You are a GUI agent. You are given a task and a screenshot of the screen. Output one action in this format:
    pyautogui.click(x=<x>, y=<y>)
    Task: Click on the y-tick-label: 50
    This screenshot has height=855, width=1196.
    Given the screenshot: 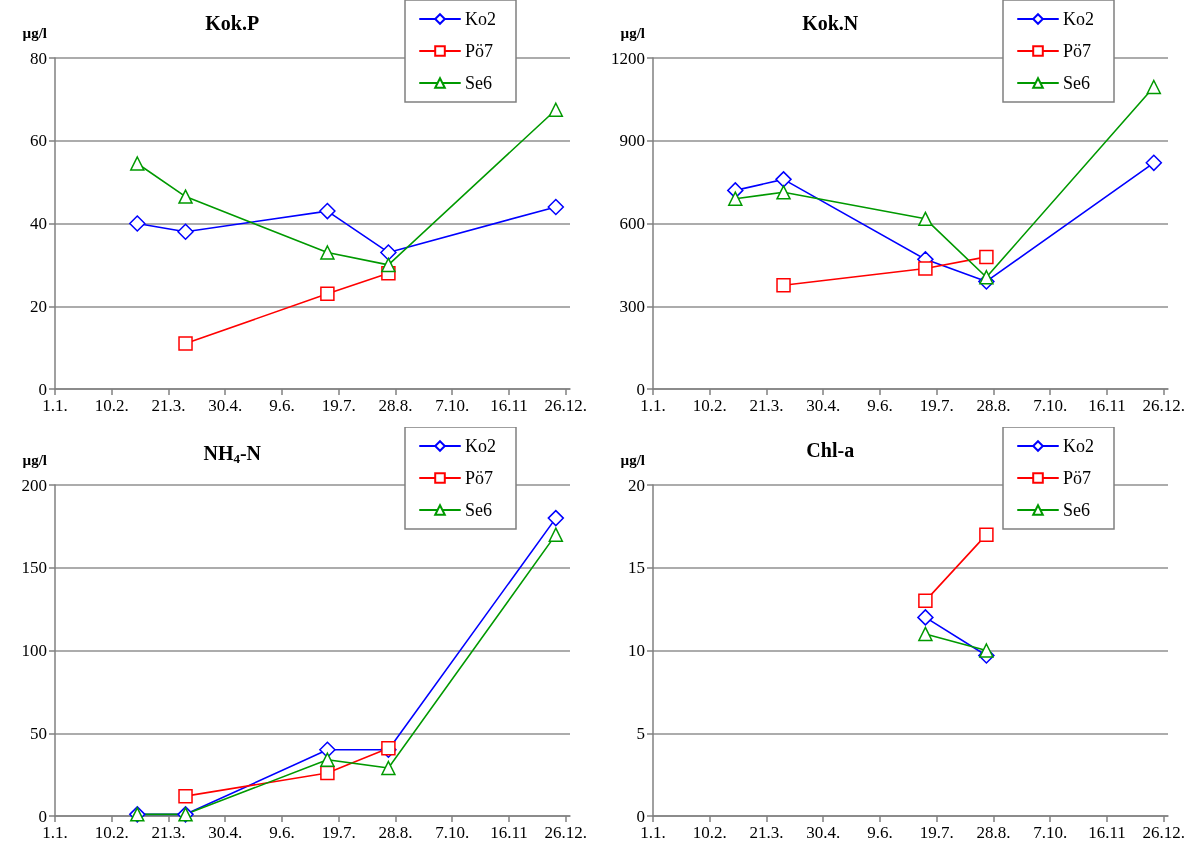 What is the action you would take?
    pyautogui.click(x=38, y=733)
    